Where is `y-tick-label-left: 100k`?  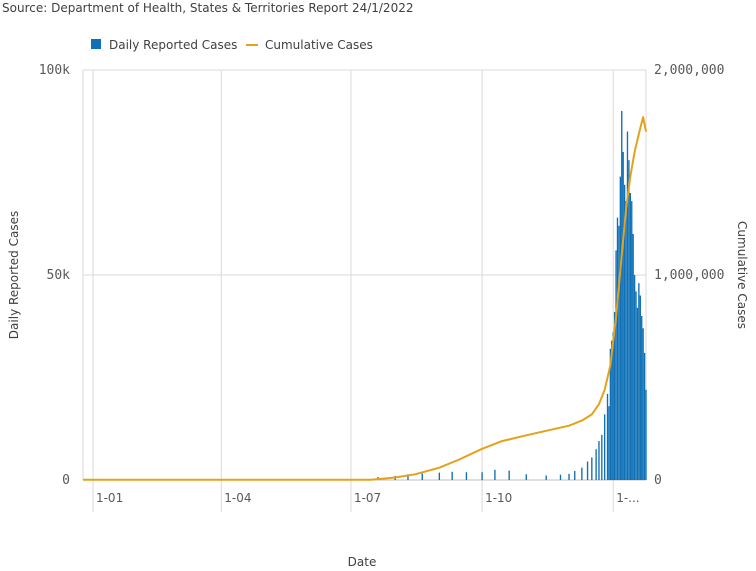
y-tick-label-left: 100k is located at coordinates (54, 70).